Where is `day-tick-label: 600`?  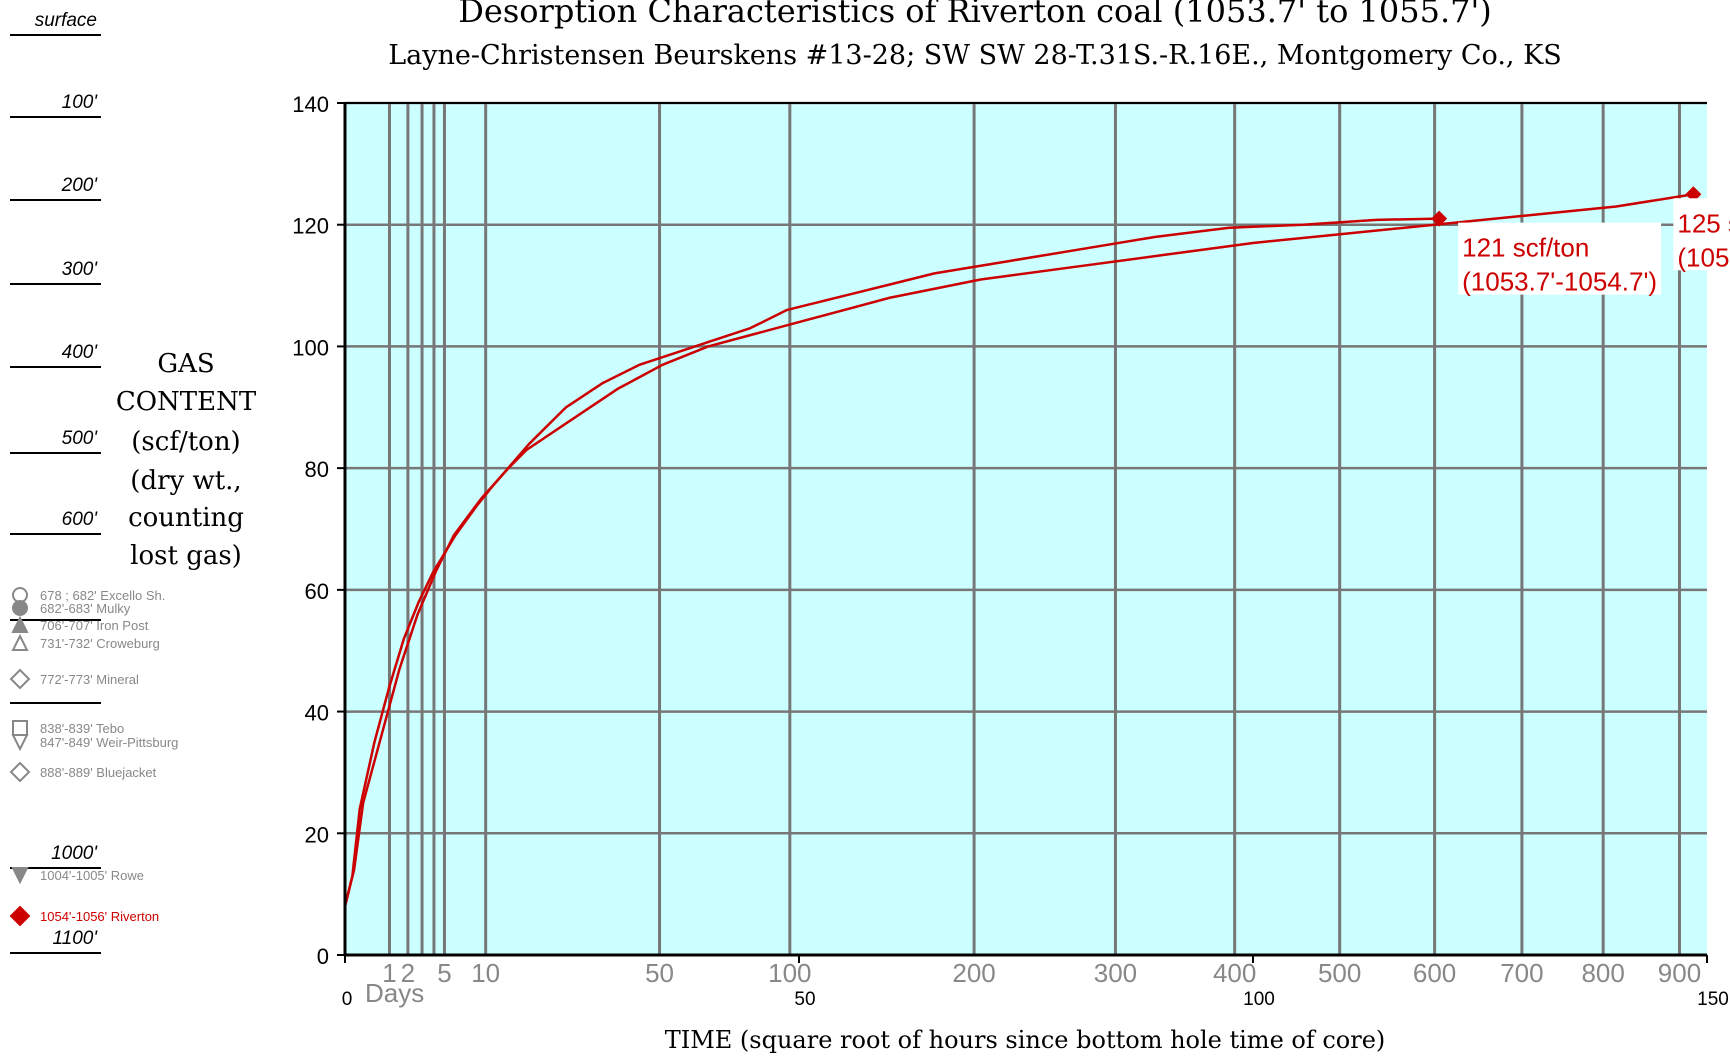 day-tick-label: 600 is located at coordinates (1434, 973).